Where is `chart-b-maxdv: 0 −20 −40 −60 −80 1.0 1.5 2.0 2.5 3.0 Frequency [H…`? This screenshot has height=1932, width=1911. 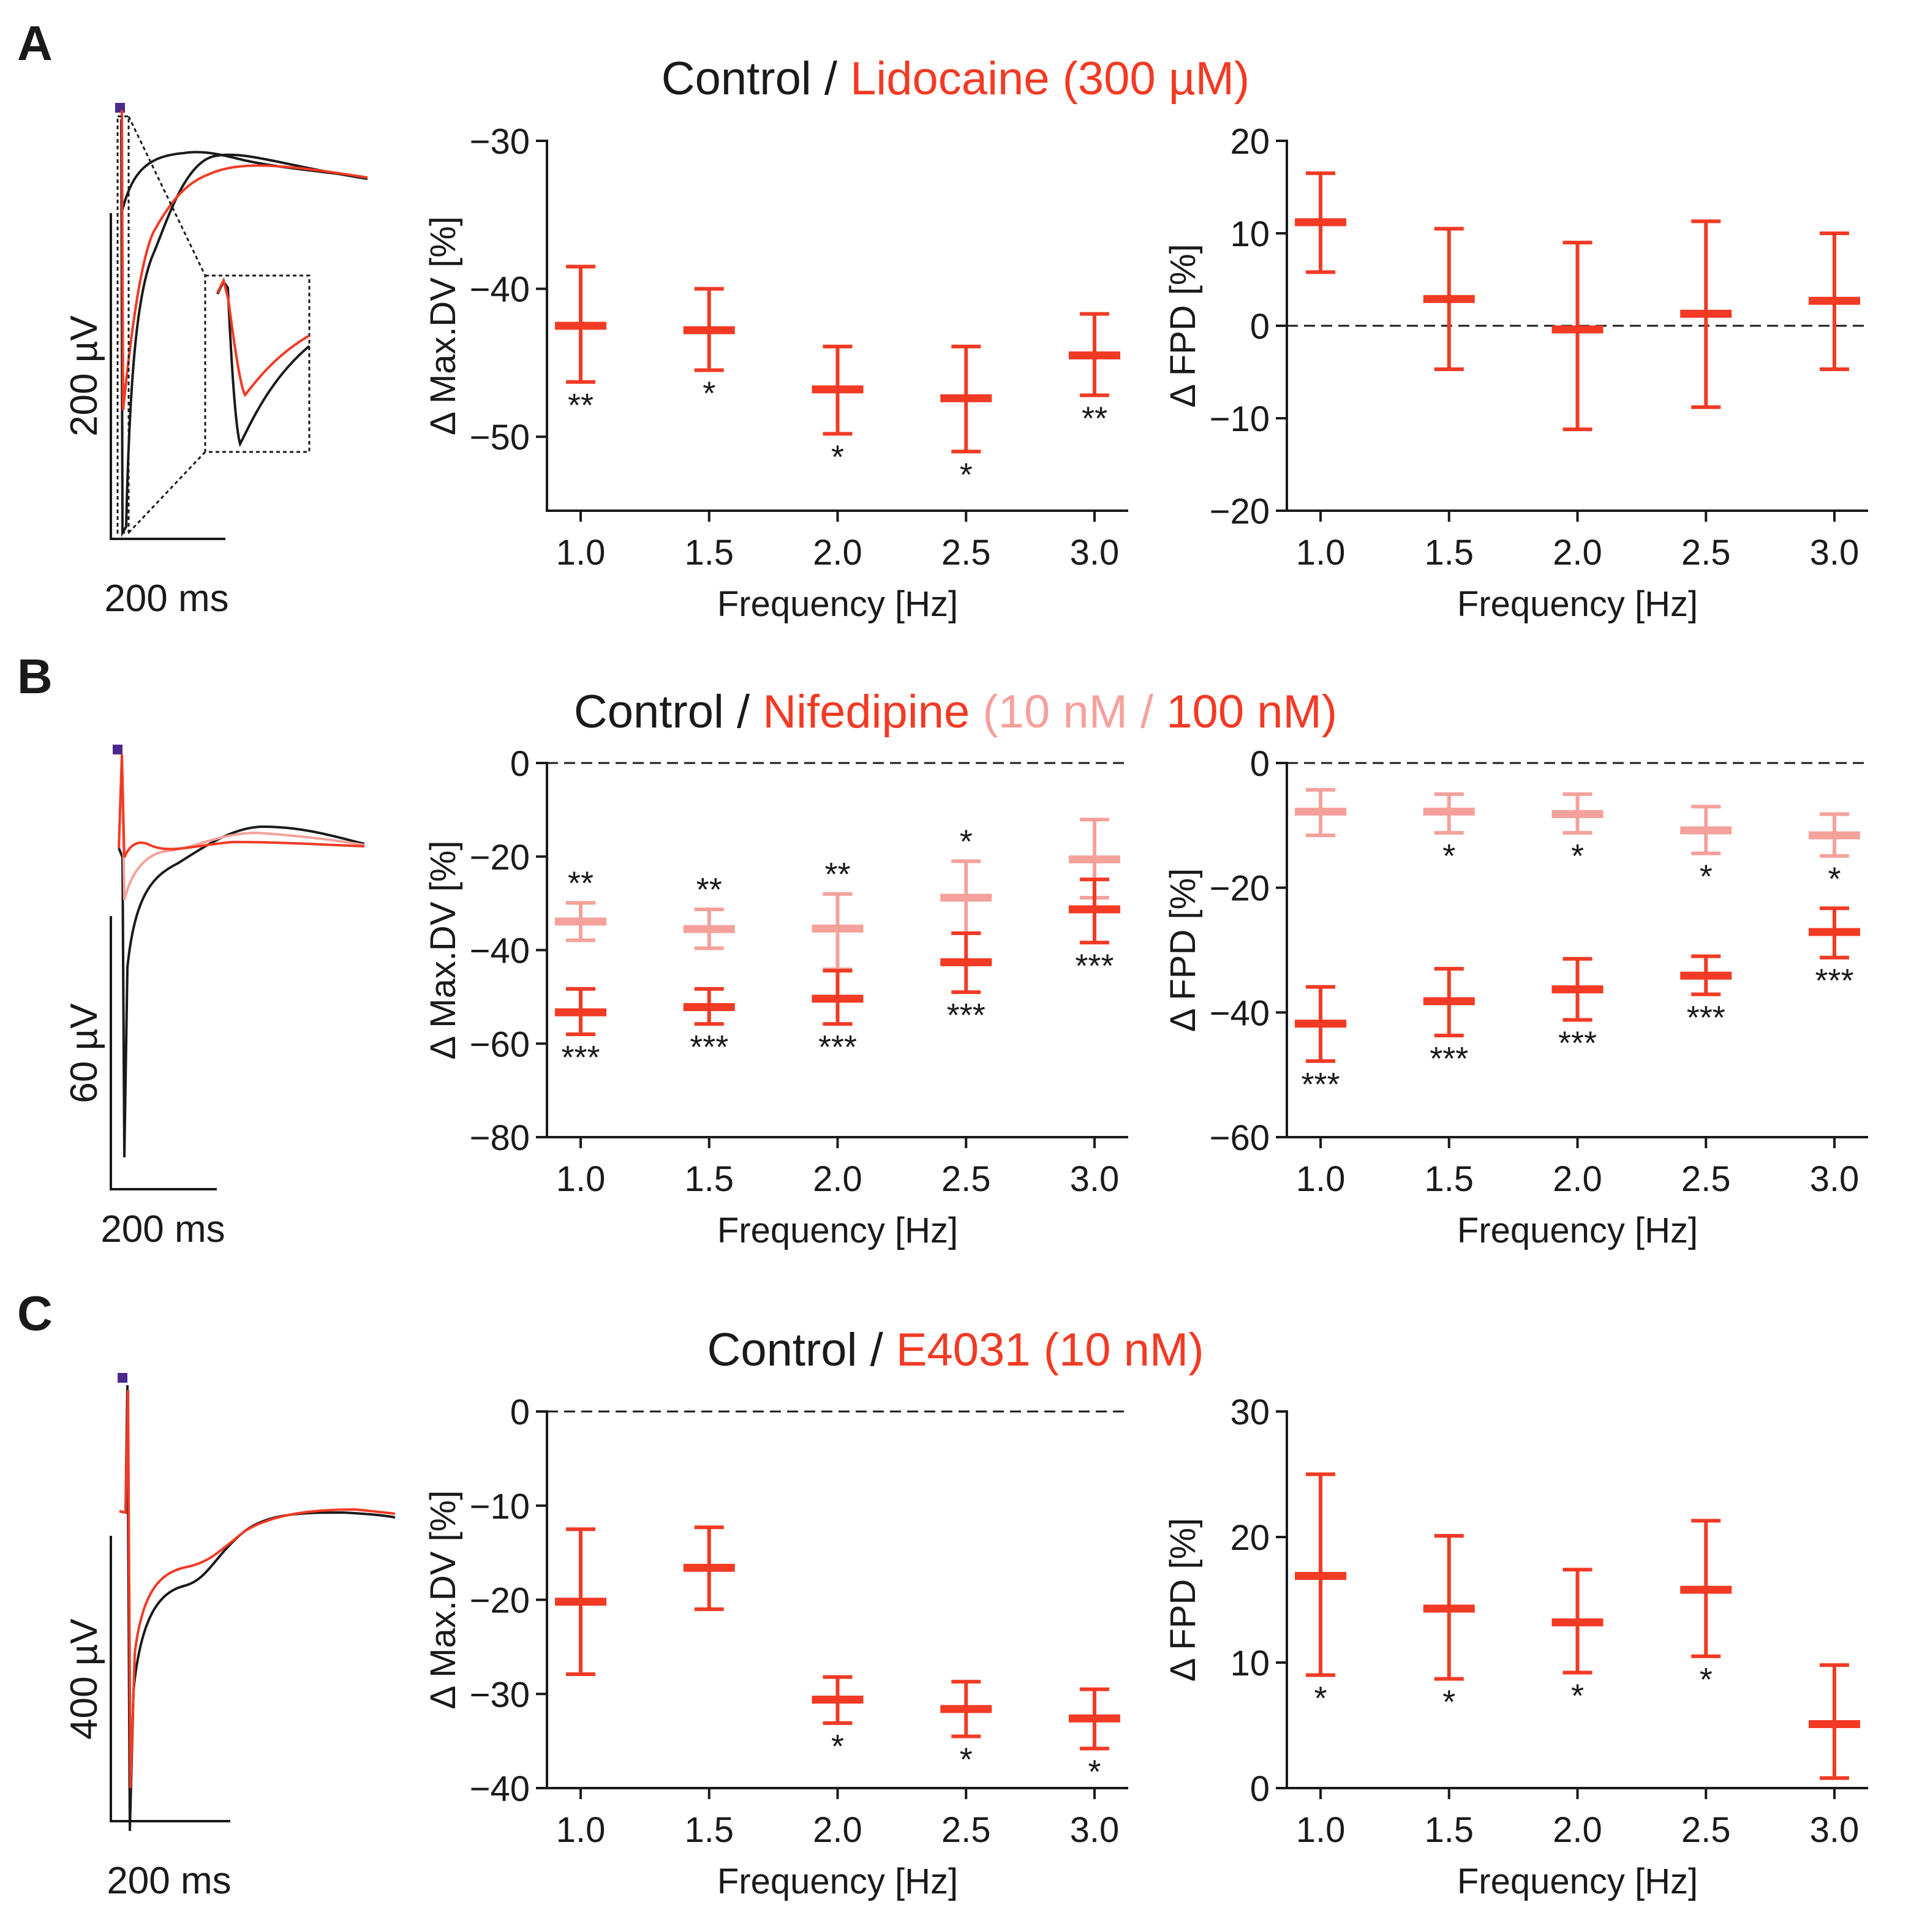
chart-b-maxdv: 0 −20 −40 −60 −80 1.0 1.5 2.0 2.5 3.0 Frequency [H… is located at coordinates (775, 997).